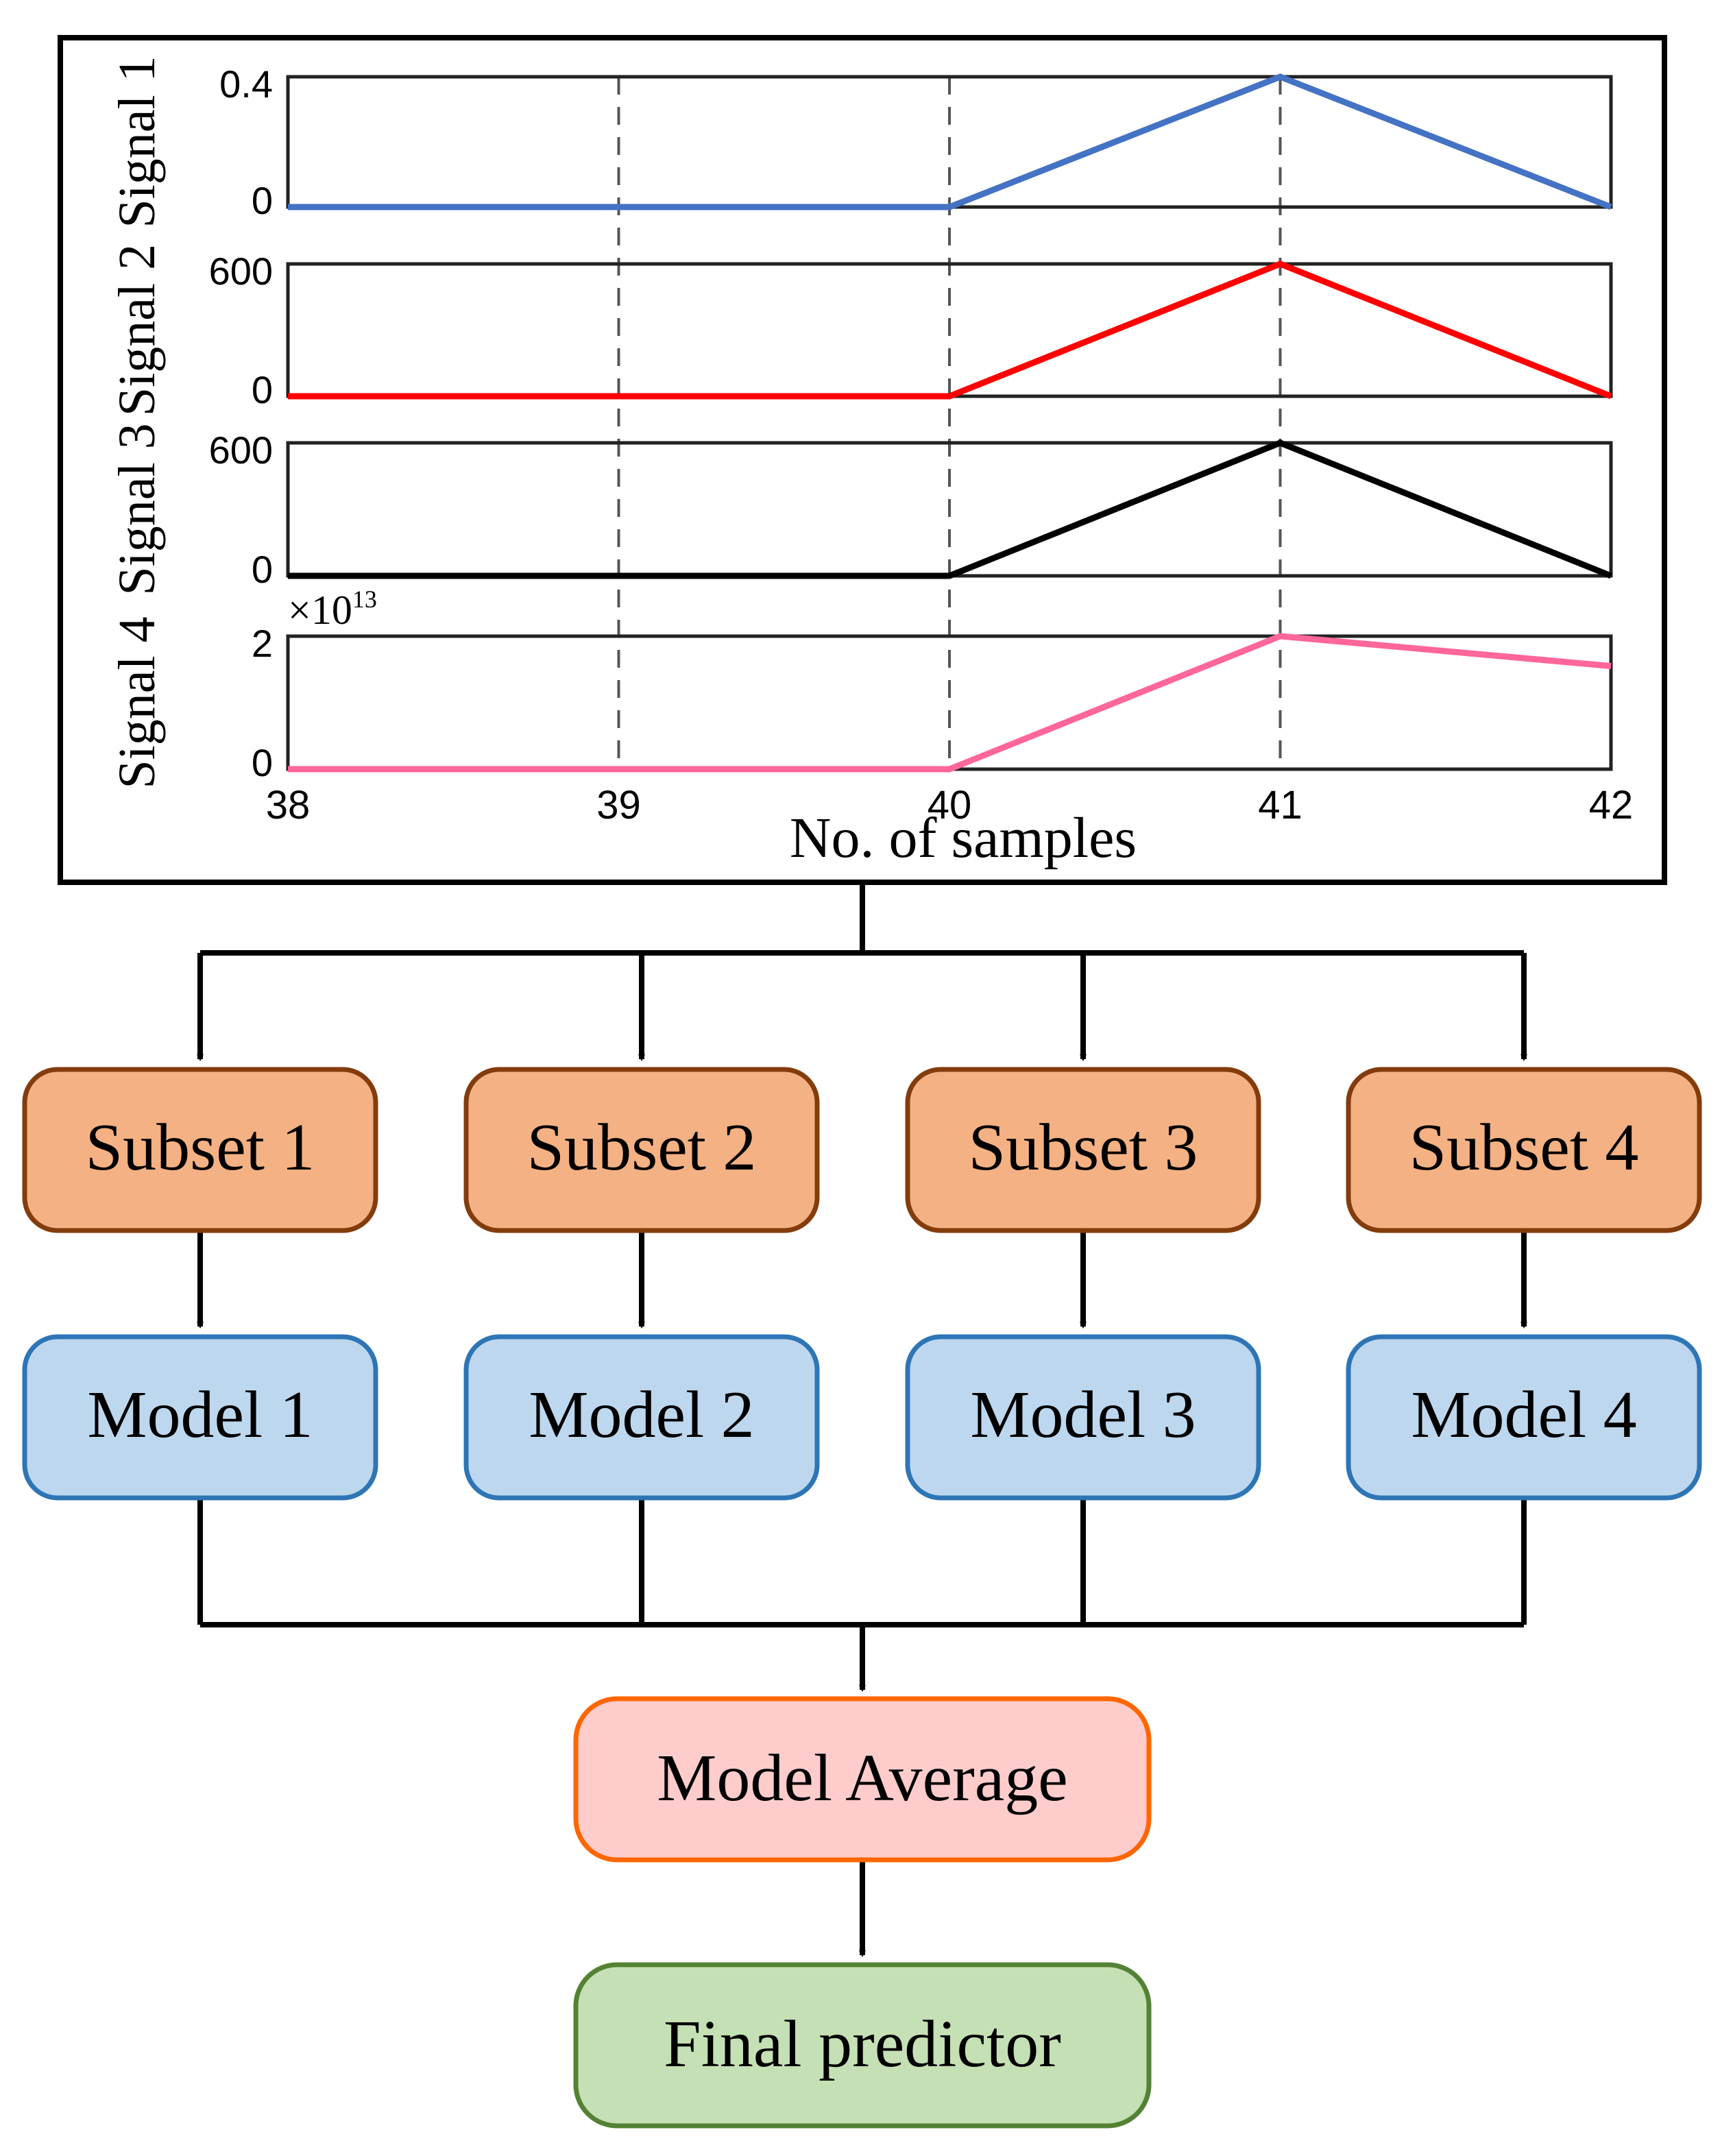 The image size is (1733, 2156). I want to click on x-tick-38: 38, so click(288, 805).